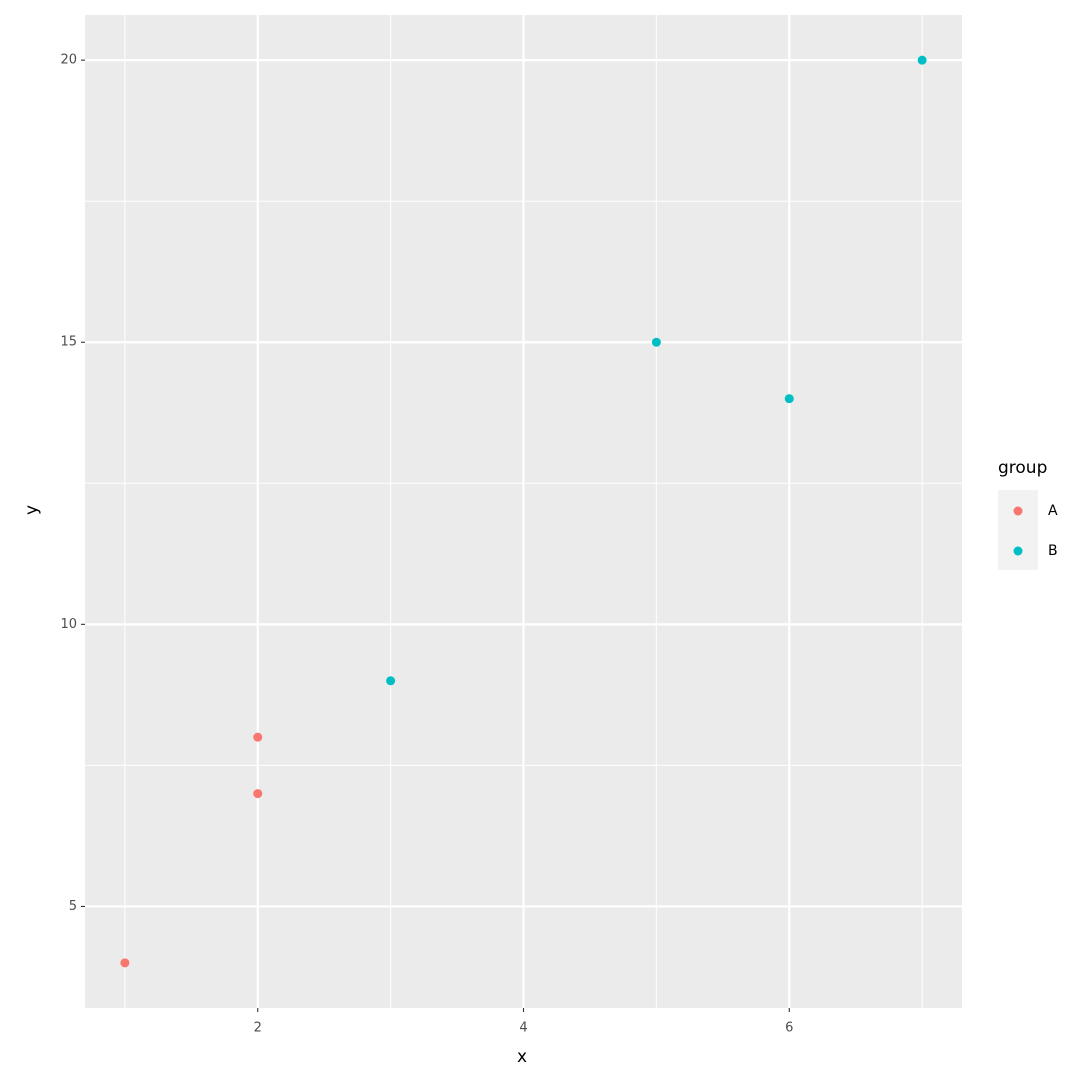 The image size is (1085, 1073). What do you see at coordinates (68, 342) in the screenshot?
I see `y-tick-label: 15` at bounding box center [68, 342].